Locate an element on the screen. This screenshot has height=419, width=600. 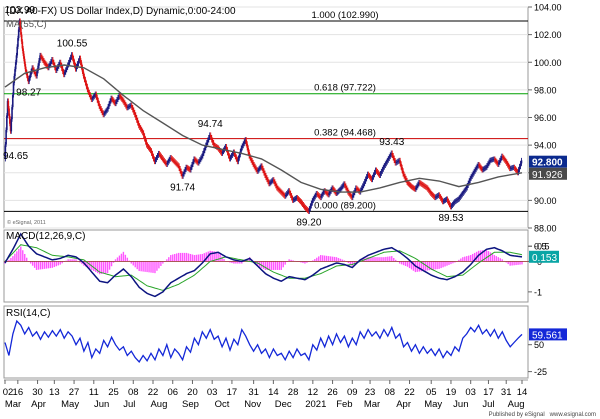
price-tick-label: 100.00 is located at coordinates (548, 63).